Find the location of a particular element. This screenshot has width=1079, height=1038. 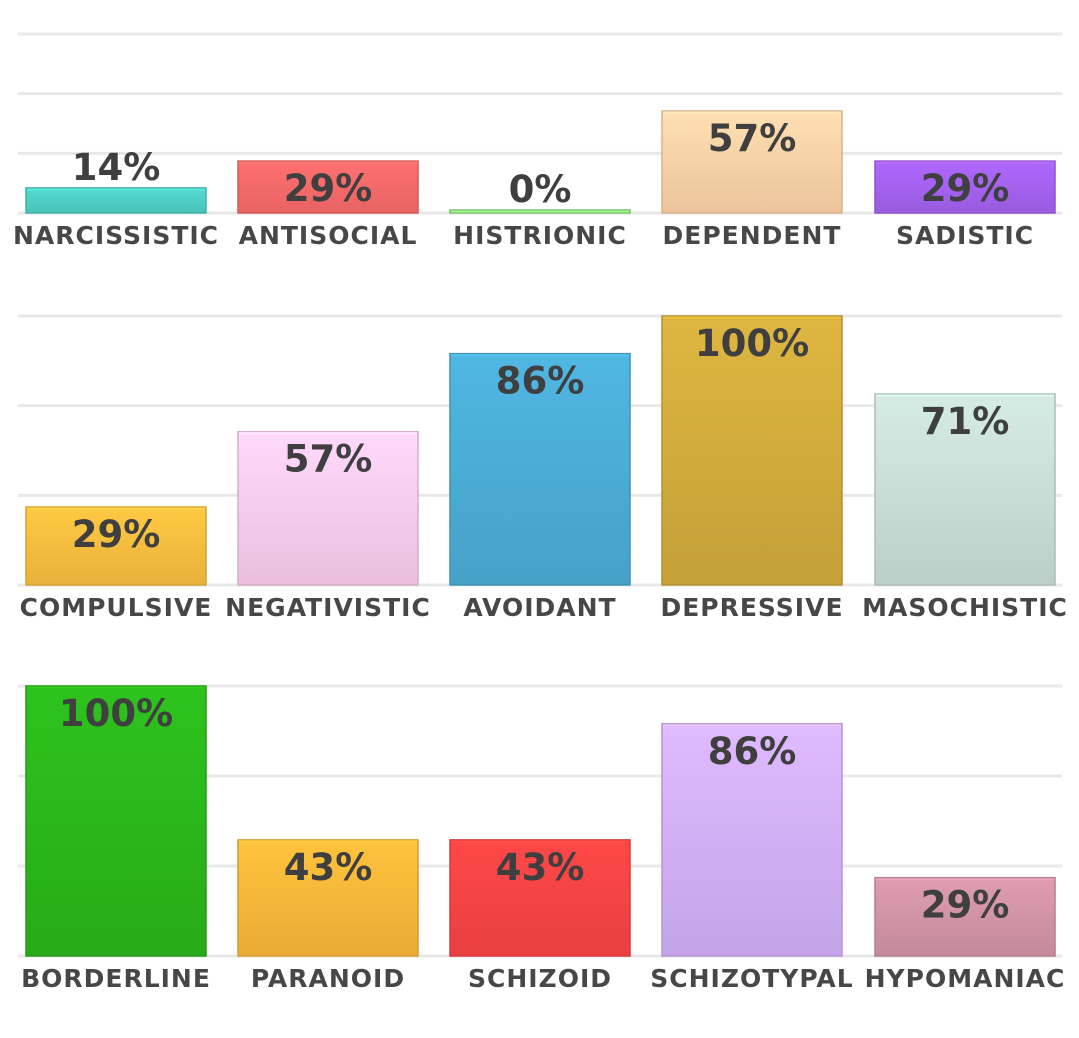

category-label-negativistic: NEGATIVISTIC is located at coordinates (328, 607).